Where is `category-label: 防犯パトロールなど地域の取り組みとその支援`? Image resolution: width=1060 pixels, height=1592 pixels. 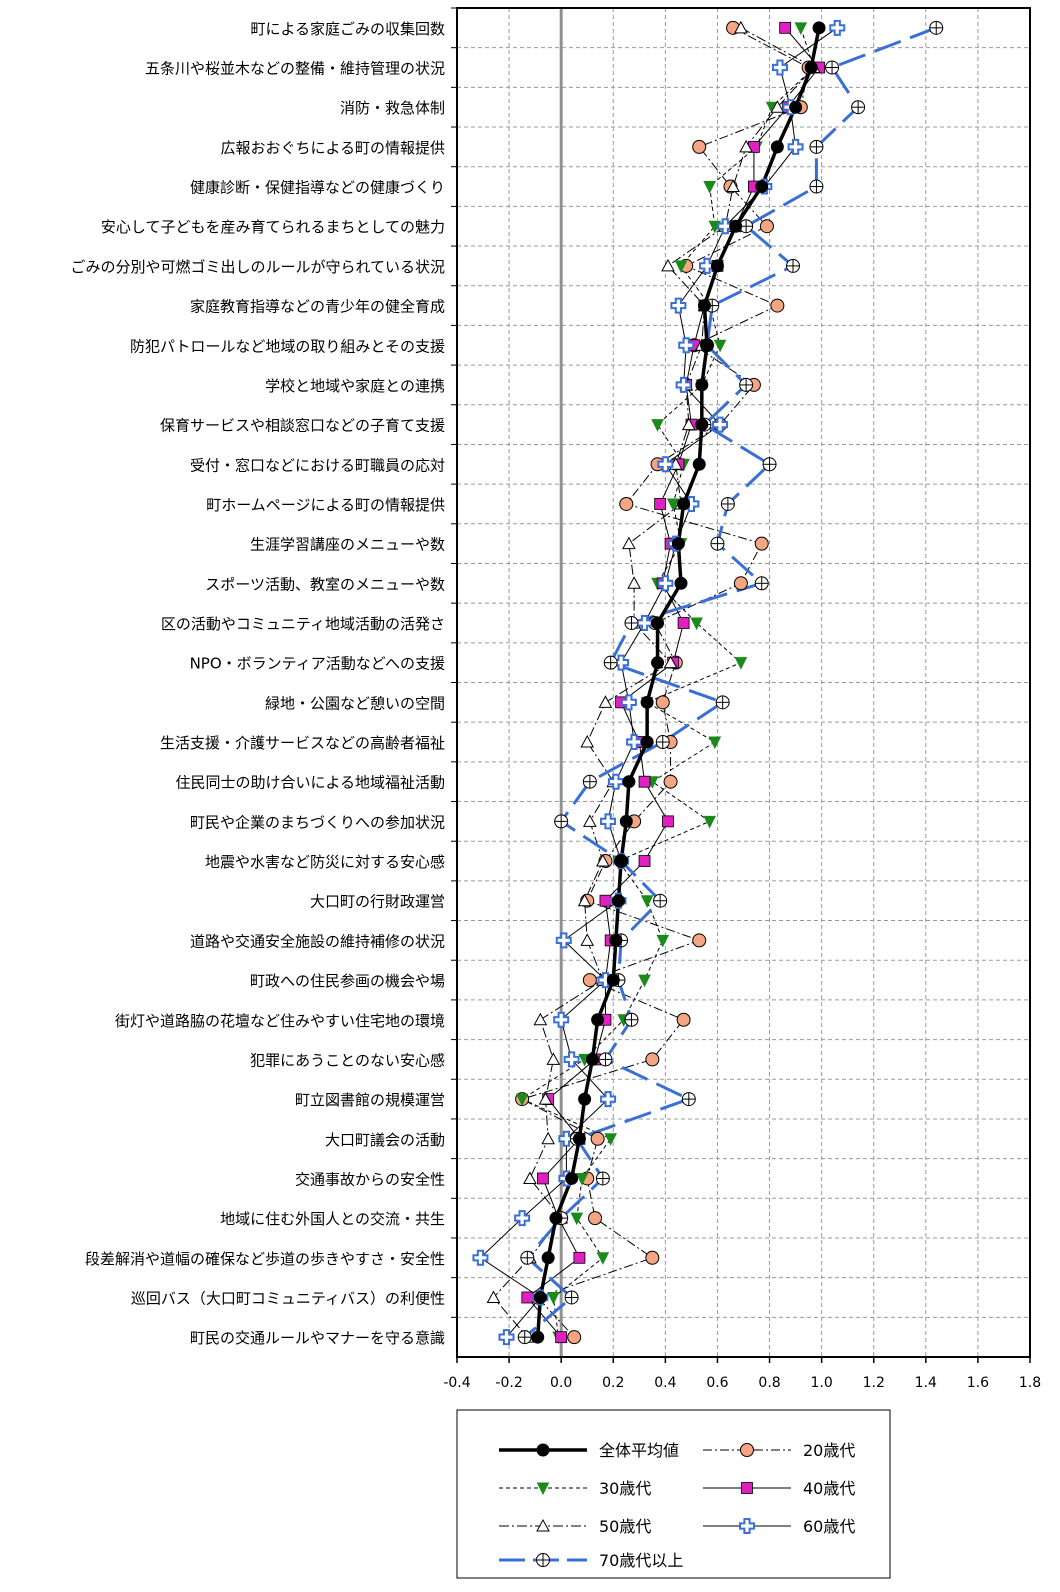 category-label: 防犯パトロールなど地域の取り組みとその支援 is located at coordinates (287, 346).